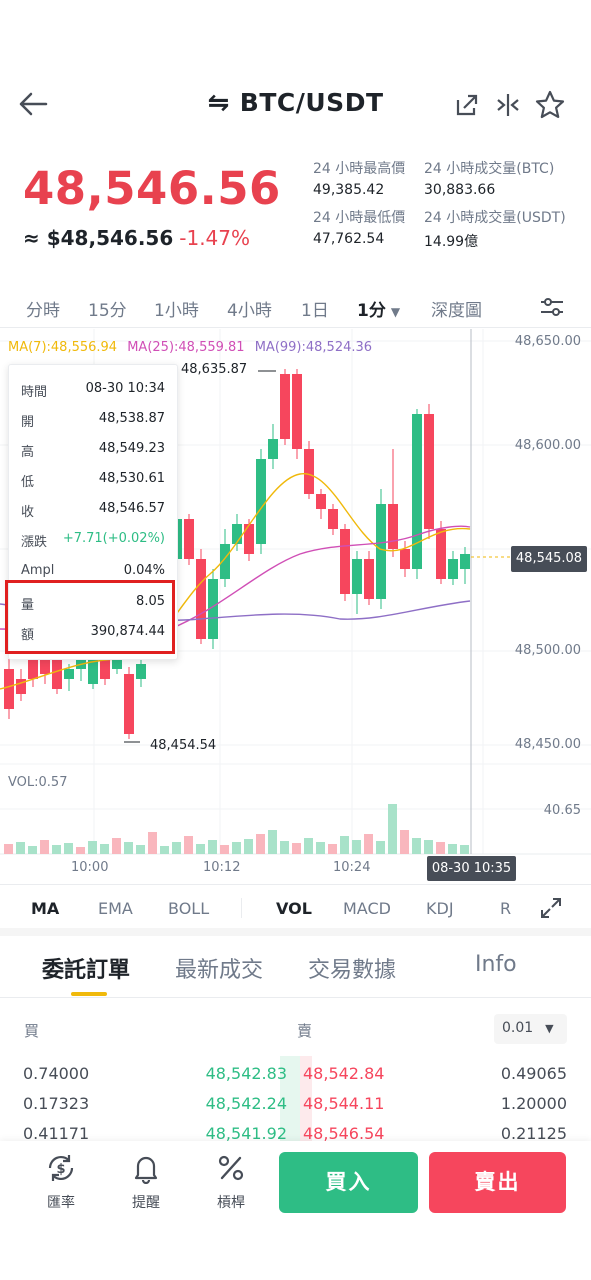 The image size is (591, 1280). I want to click on tooltip-row: 時間 08-30 10:34, so click(93, 390).